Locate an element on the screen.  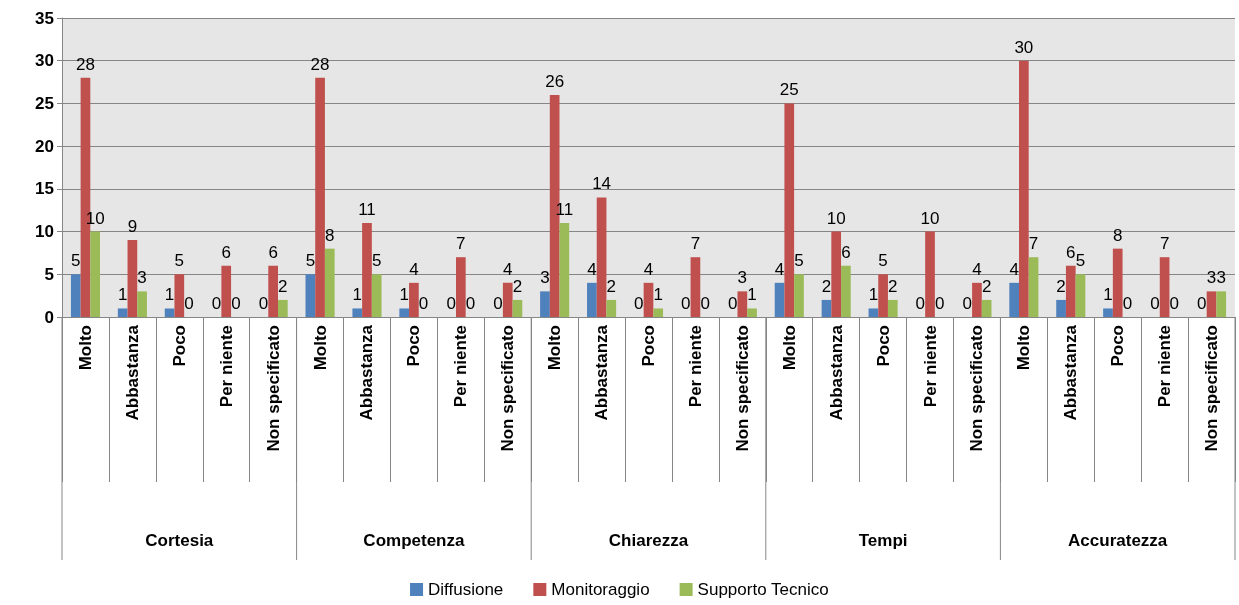
data-label: 14 is located at coordinates (602, 184).